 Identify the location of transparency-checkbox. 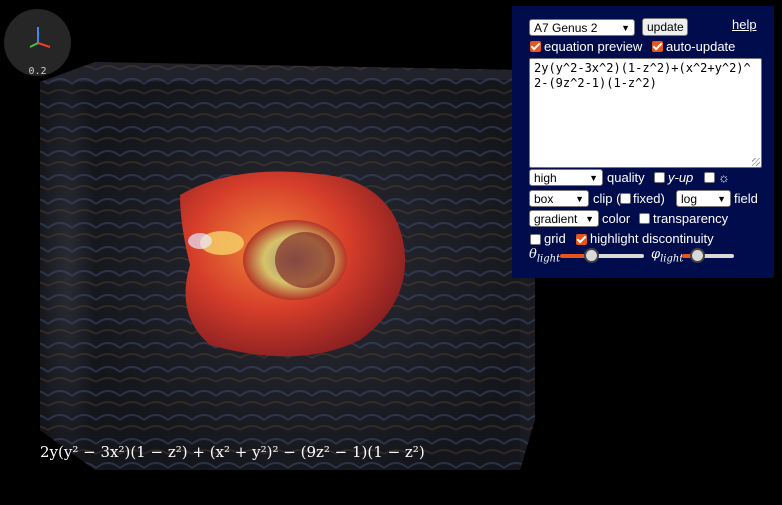
(644, 218).